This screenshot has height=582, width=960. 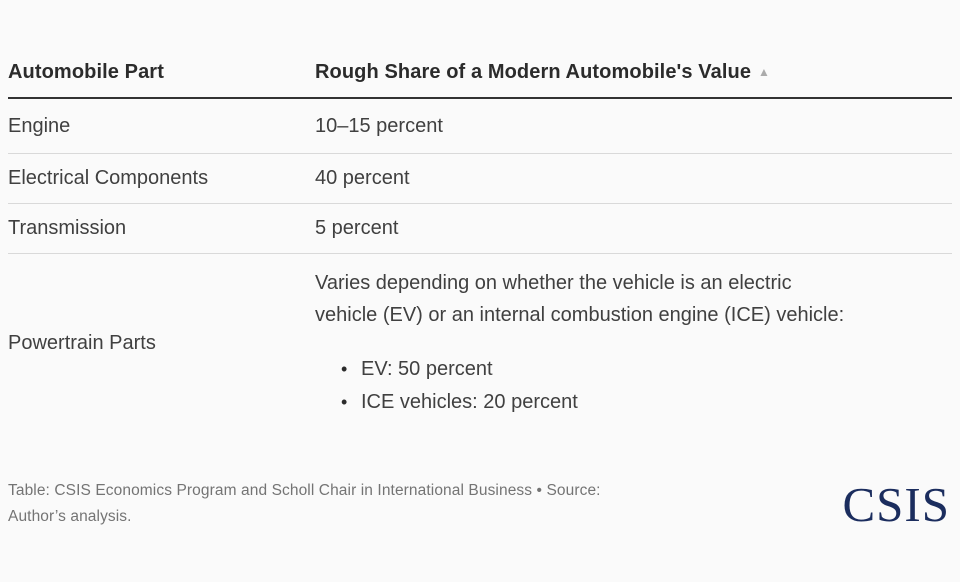 What do you see at coordinates (82, 342) in the screenshot?
I see `part-cell: Powertrain Parts` at bounding box center [82, 342].